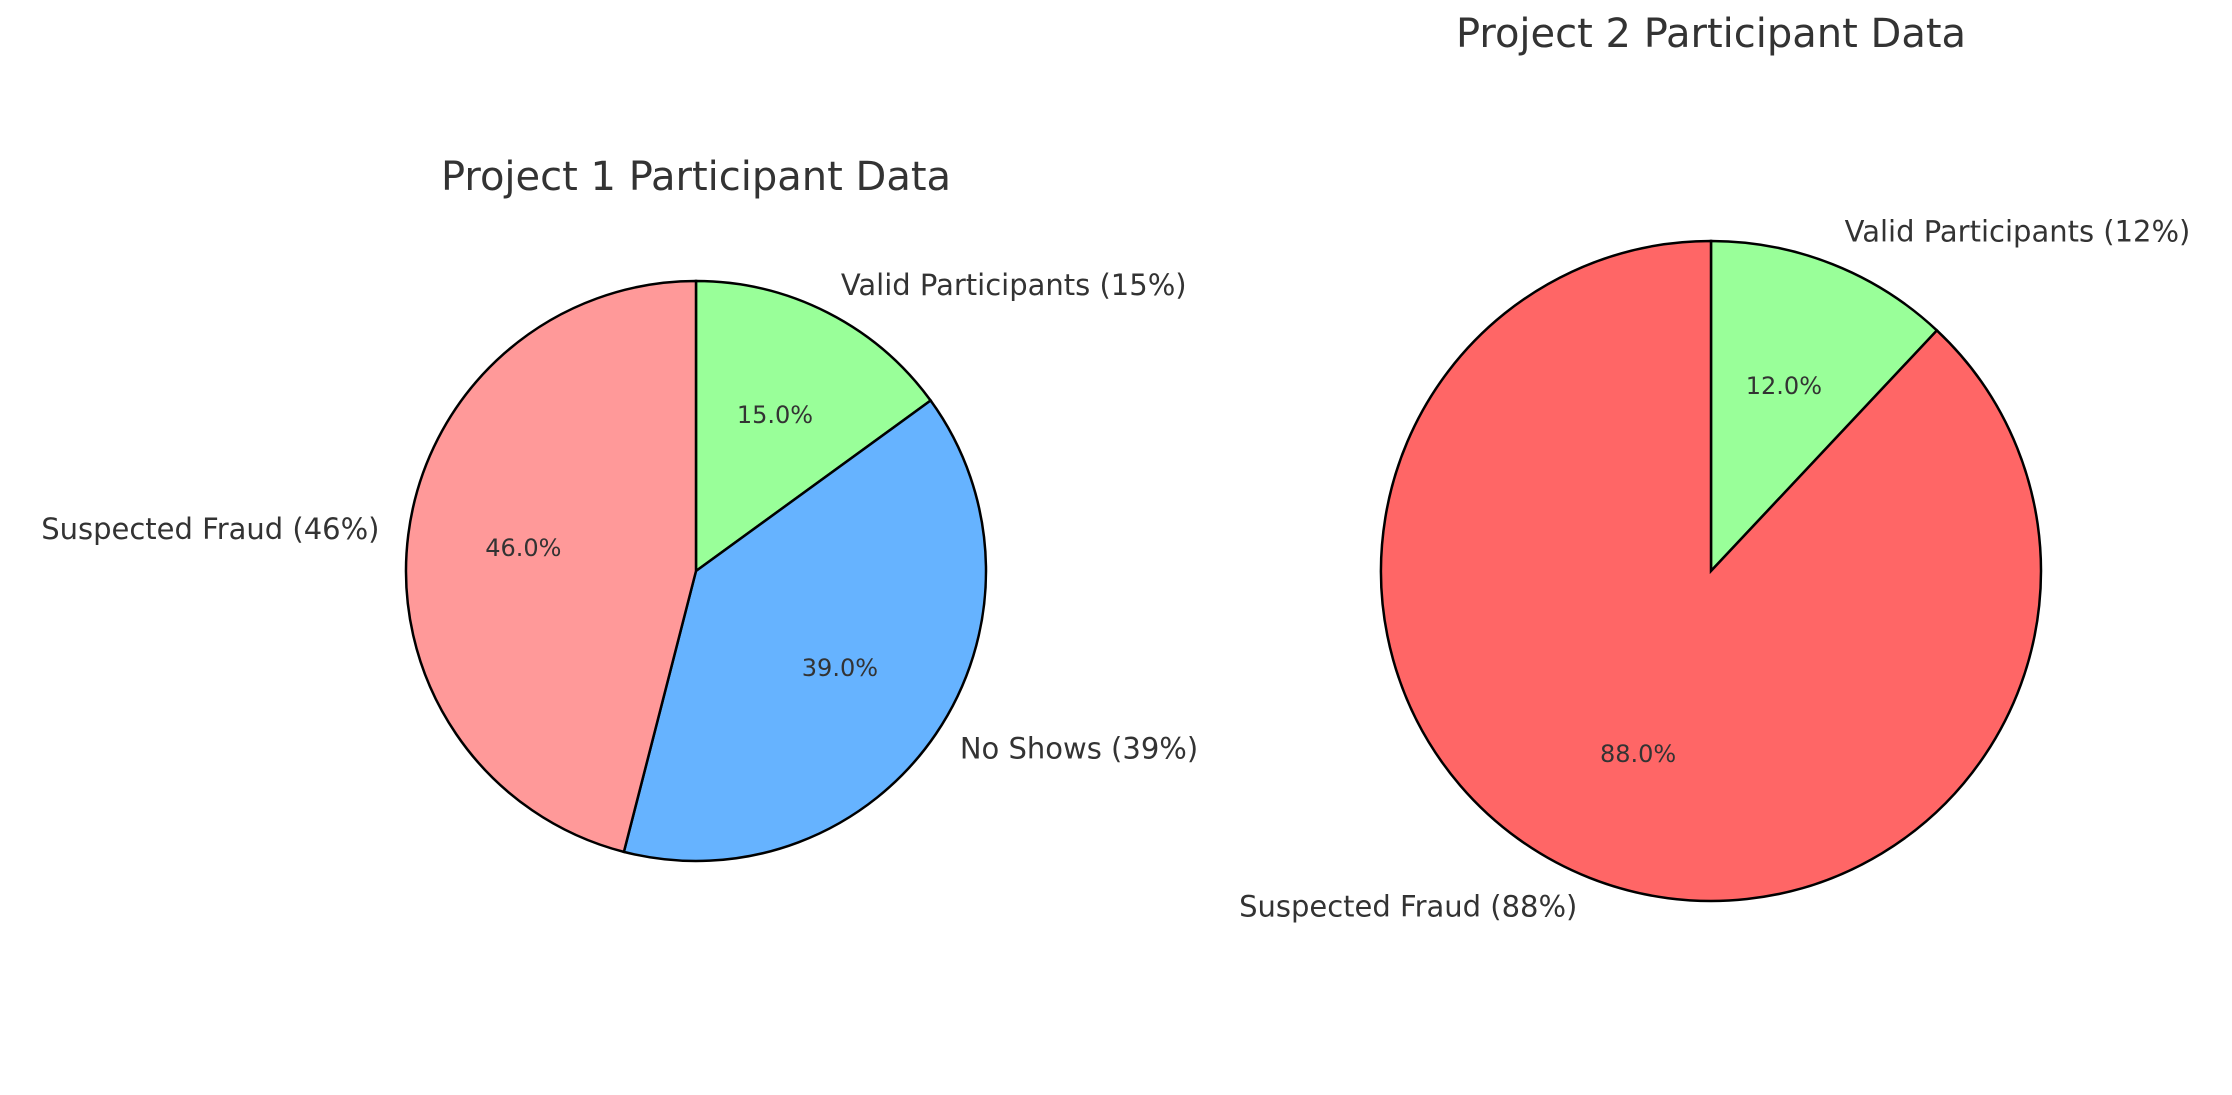  Describe the element at coordinates (1014, 285) in the screenshot. I see `slice-label: Valid Participants (15%)` at that location.